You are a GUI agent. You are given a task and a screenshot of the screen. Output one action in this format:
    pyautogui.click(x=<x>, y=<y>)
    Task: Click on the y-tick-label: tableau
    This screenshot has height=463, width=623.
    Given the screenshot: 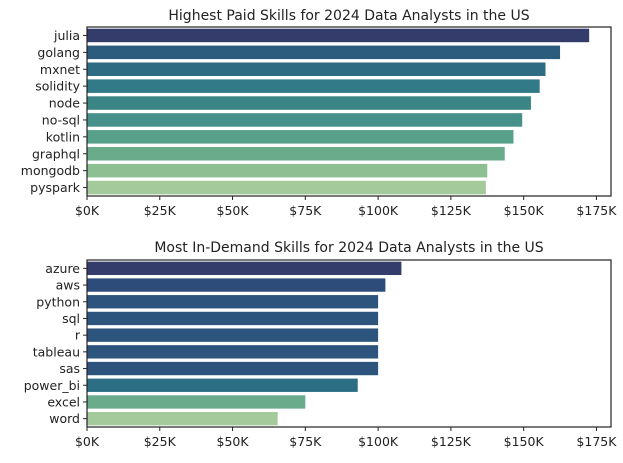 What is the action you would take?
    pyautogui.click(x=56, y=351)
    